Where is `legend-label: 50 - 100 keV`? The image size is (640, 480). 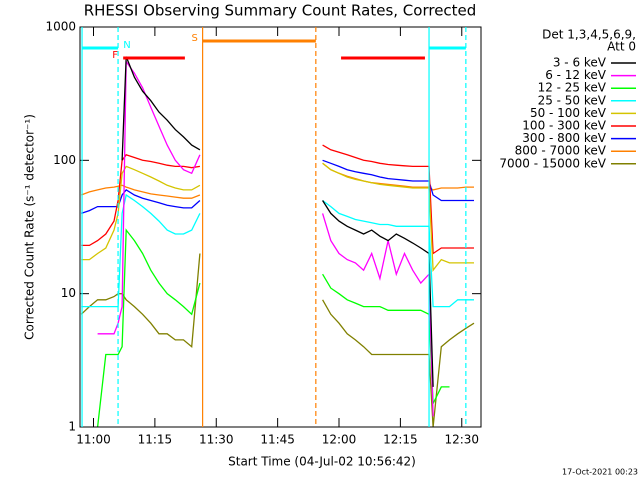
legend-label: 50 - 100 keV is located at coordinates (568, 113).